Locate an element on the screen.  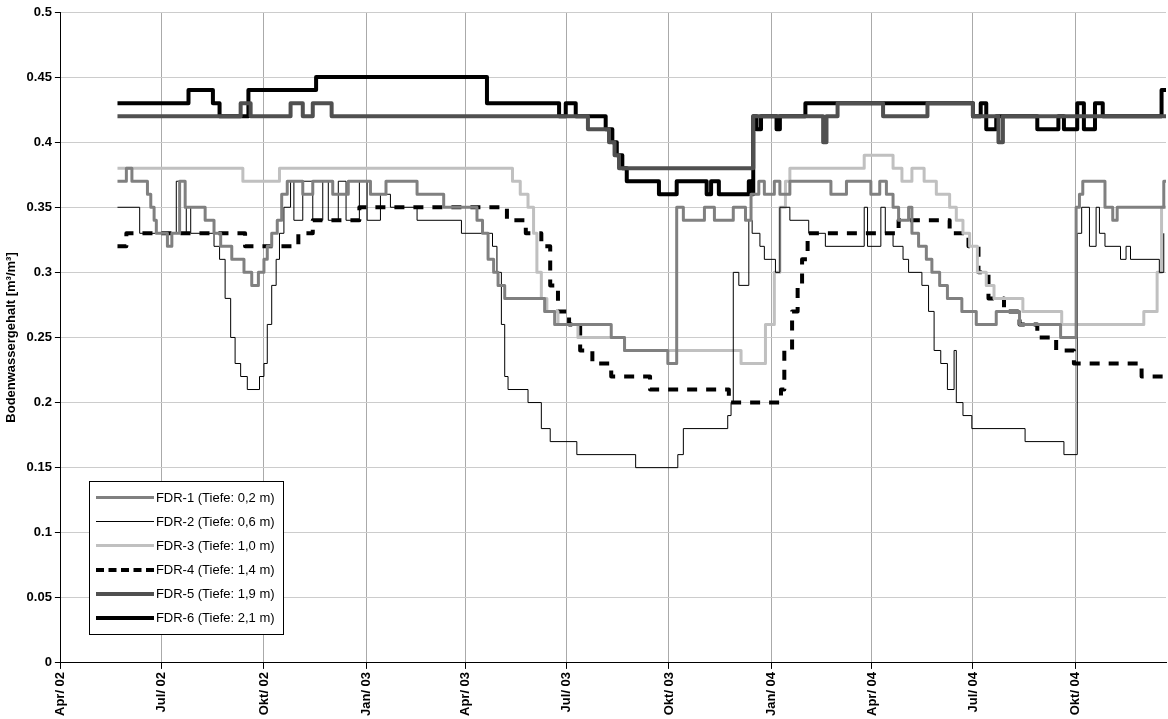
y-tick-label: 0.5 is located at coordinates (42, 11).